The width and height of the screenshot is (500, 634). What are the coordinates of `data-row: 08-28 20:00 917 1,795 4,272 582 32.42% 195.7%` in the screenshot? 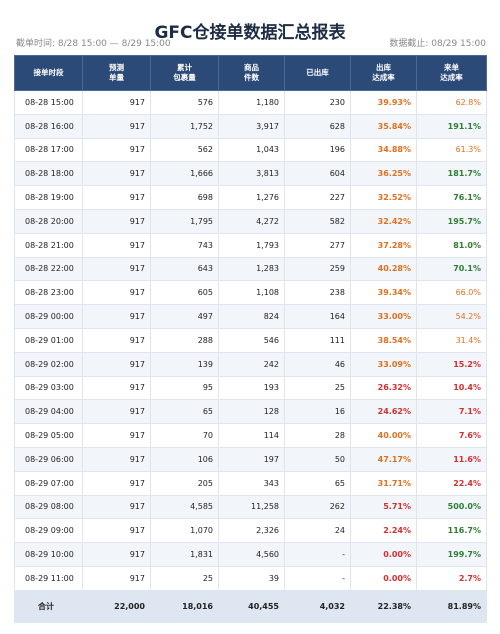 It's located at (250, 221).